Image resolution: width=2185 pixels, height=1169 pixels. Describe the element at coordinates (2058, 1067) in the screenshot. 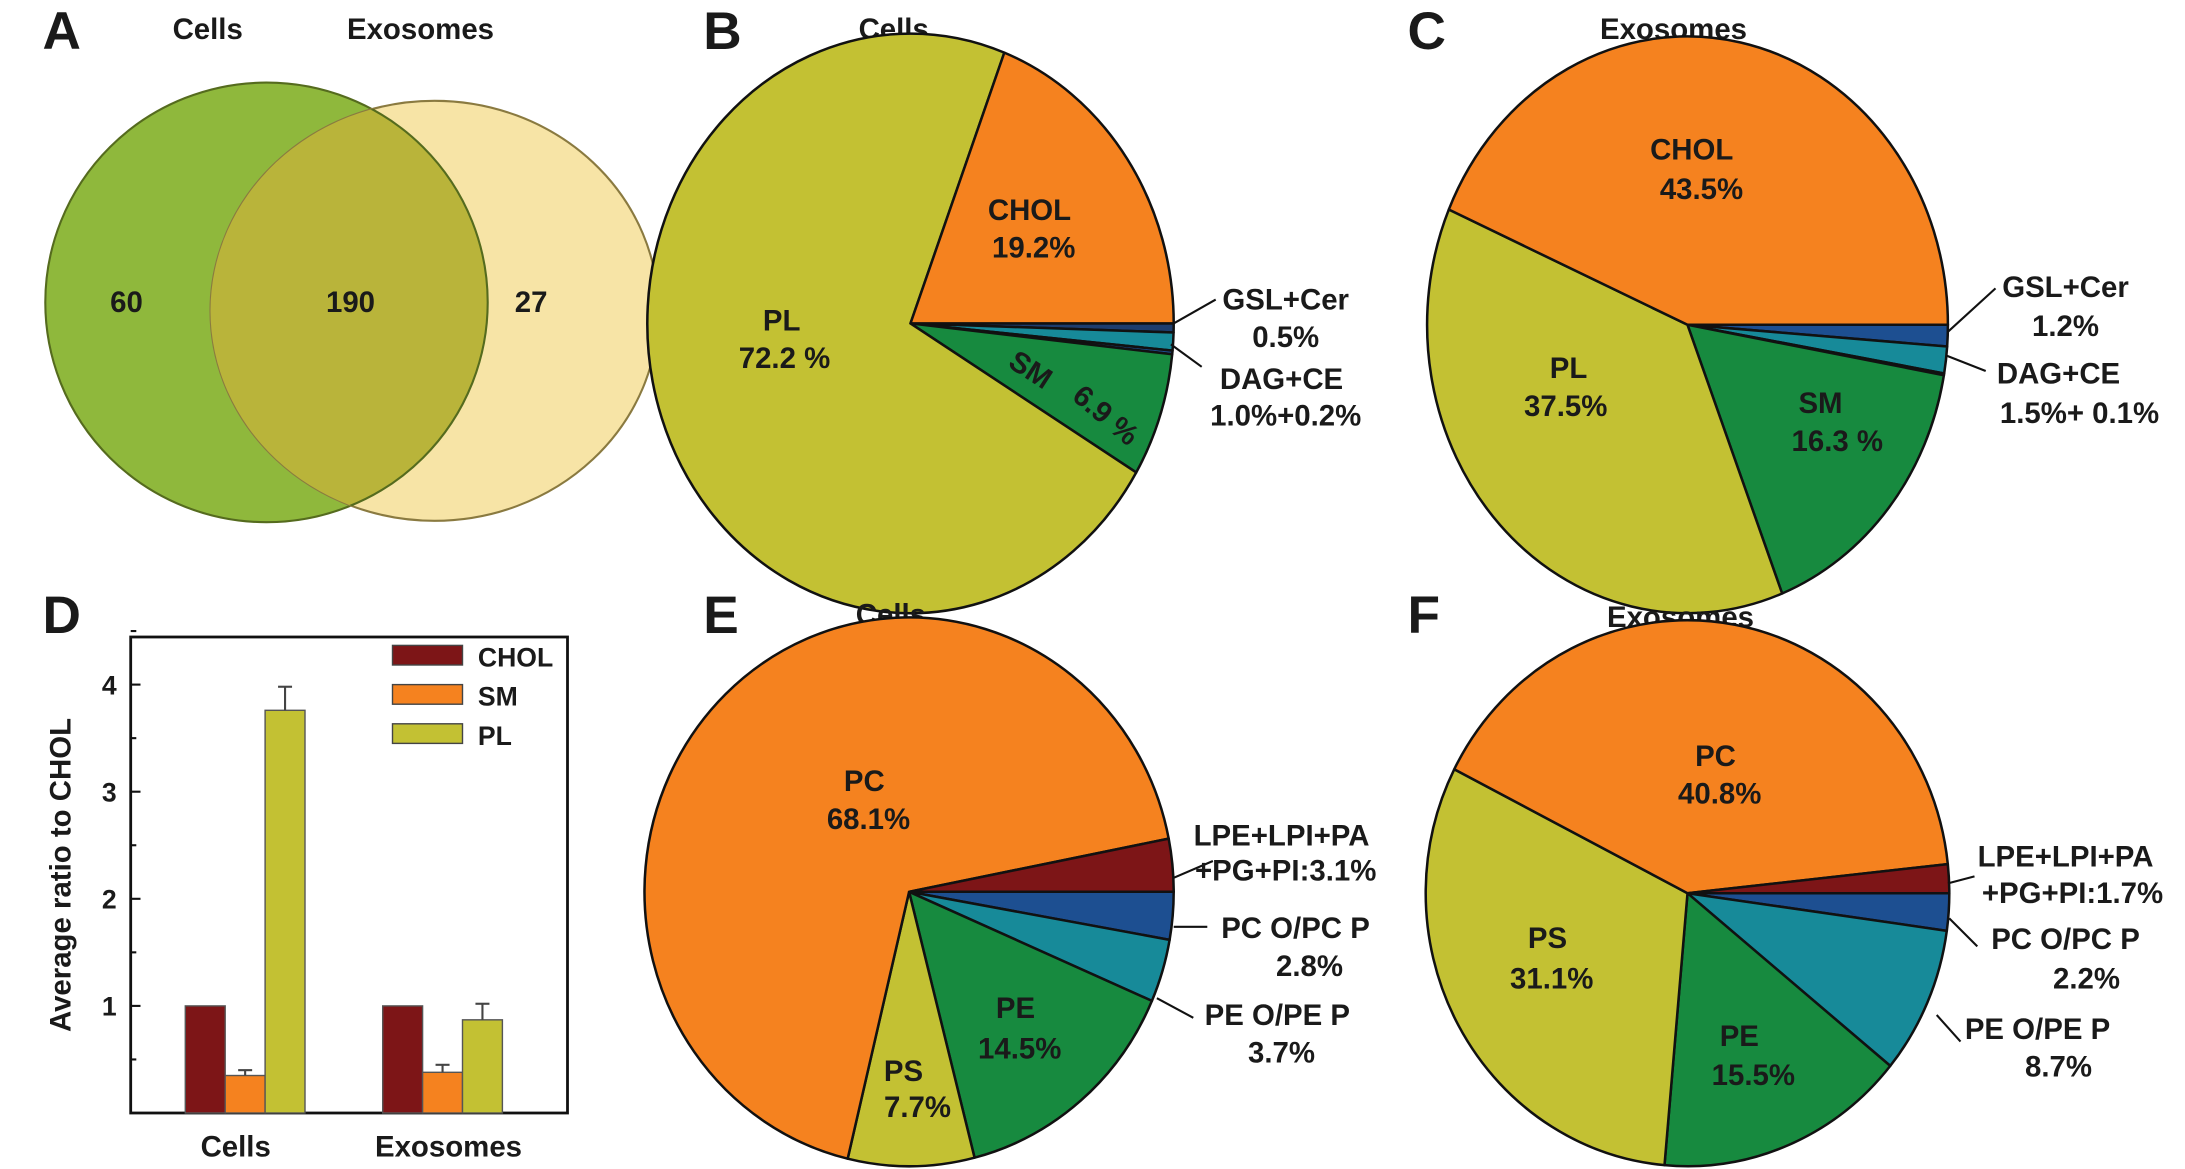

I see `slice-value: 8.7%` at that location.